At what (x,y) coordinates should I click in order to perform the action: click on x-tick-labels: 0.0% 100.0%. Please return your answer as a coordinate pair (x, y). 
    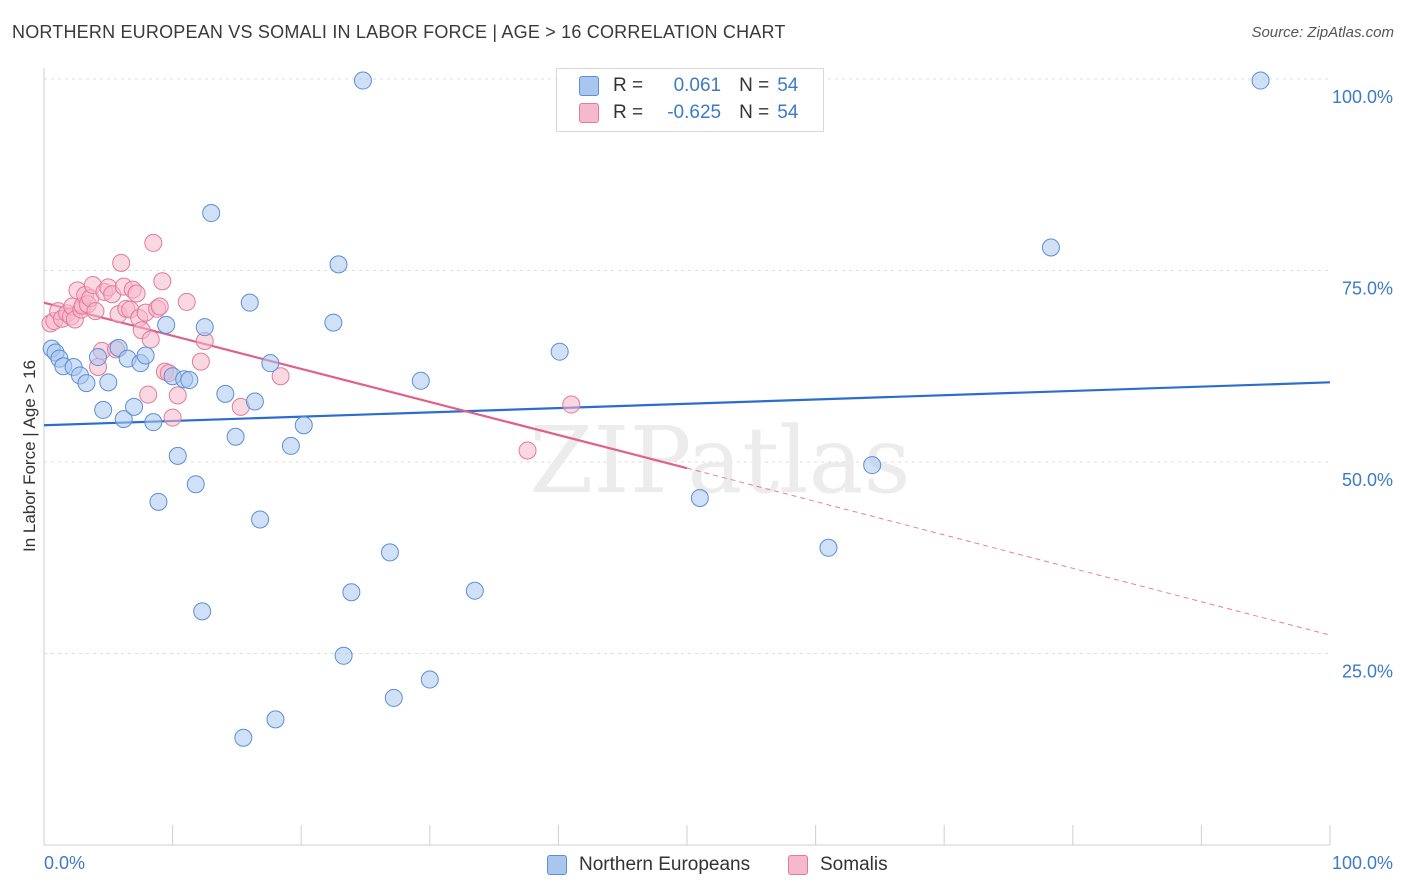
    Looking at the image, I should click on (718, 863).